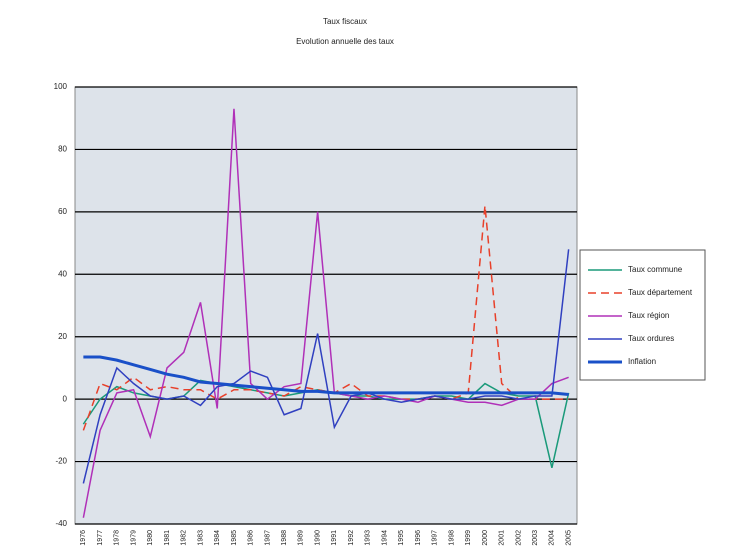 This screenshot has height=551, width=732. Describe the element at coordinates (435, 538) in the screenshot. I see `x-tick-label: 1997` at that location.